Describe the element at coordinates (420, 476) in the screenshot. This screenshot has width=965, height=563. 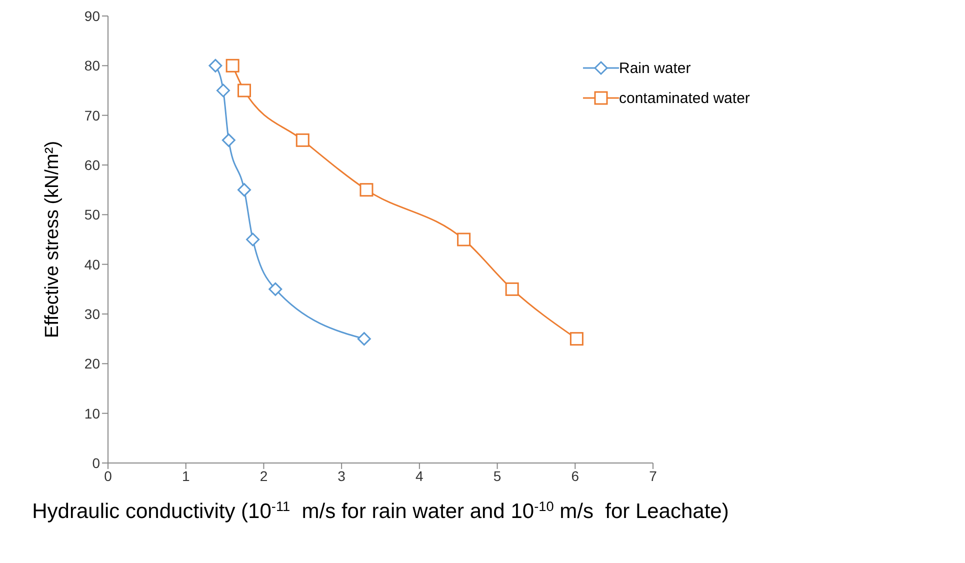
I see `x-tick-label: 4` at that location.